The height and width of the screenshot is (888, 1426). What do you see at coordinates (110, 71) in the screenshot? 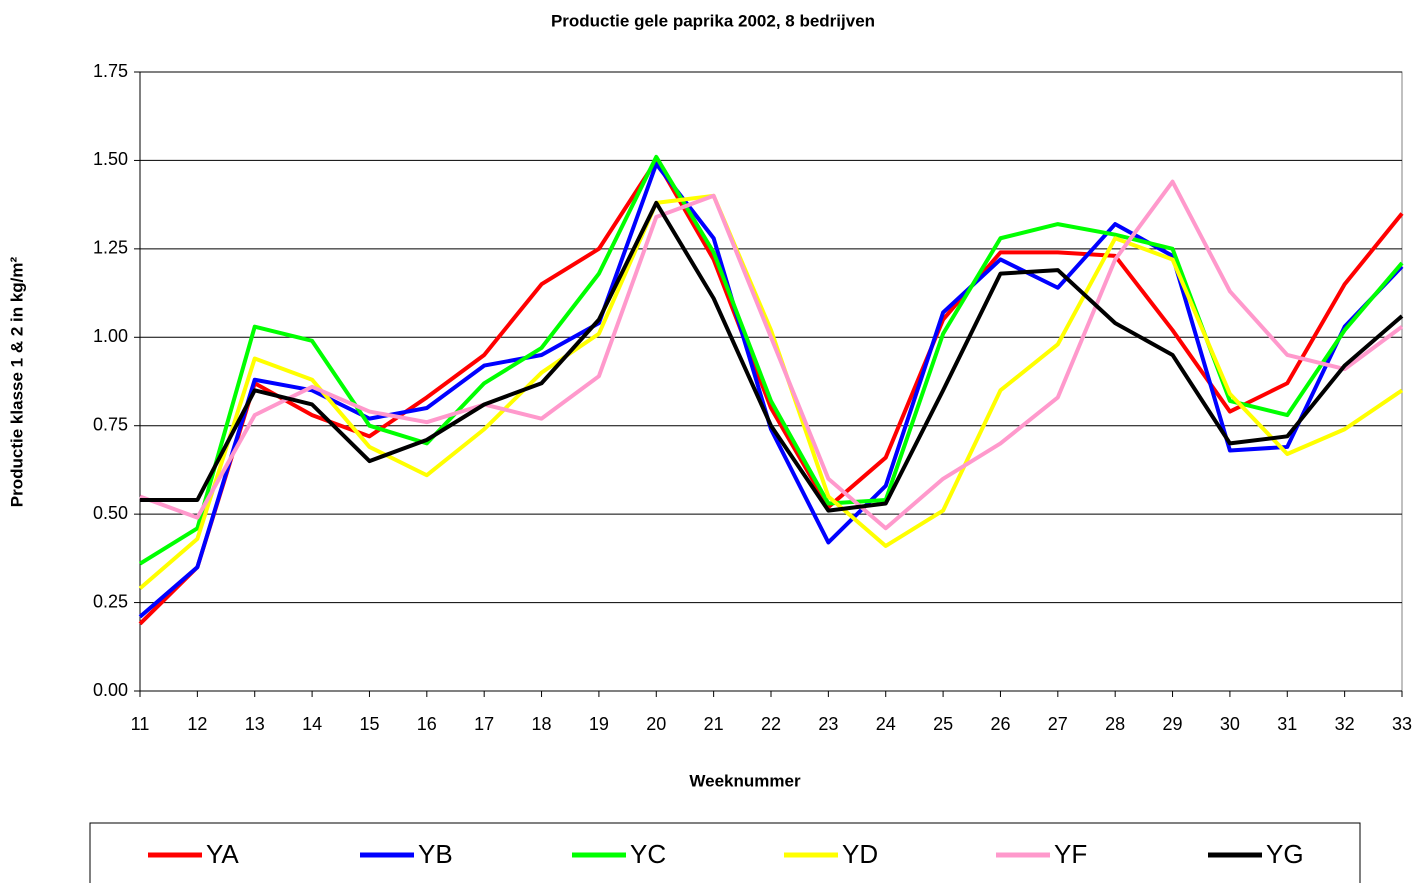
I see `y-tick-label: 1.75` at bounding box center [110, 71].